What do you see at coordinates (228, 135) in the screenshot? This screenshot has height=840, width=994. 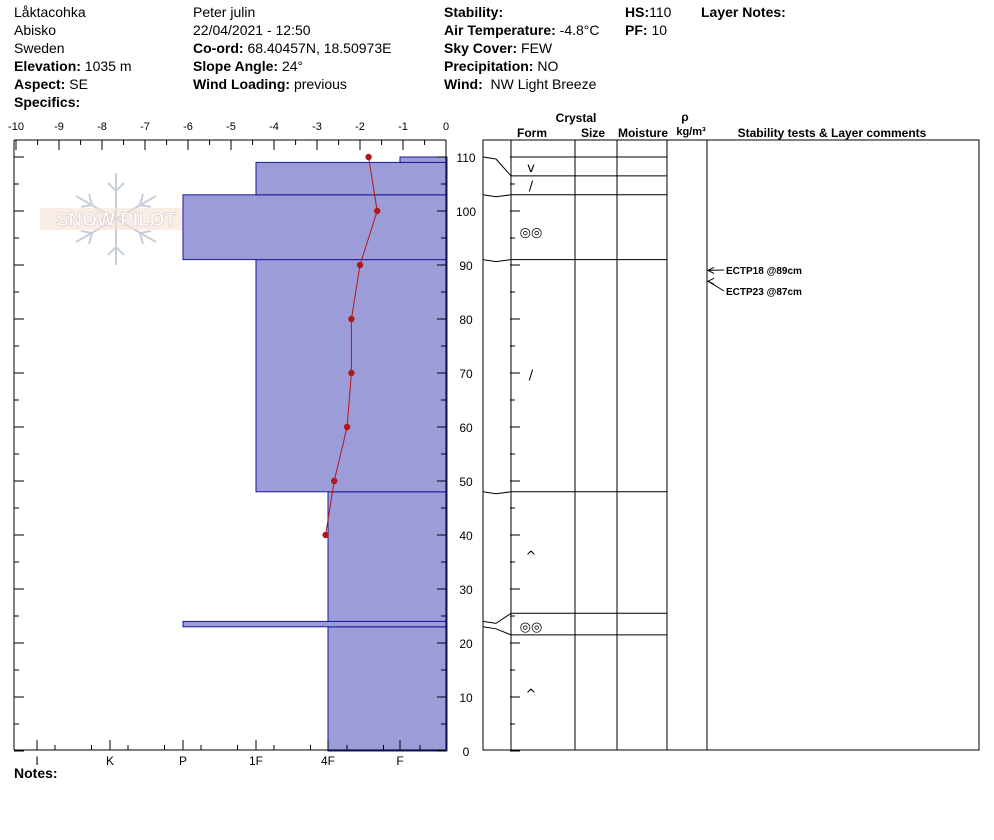 I see `temperature-axis: -10 -9 -8 -7 -6 -5 -4 -3 -2 -1 0` at bounding box center [228, 135].